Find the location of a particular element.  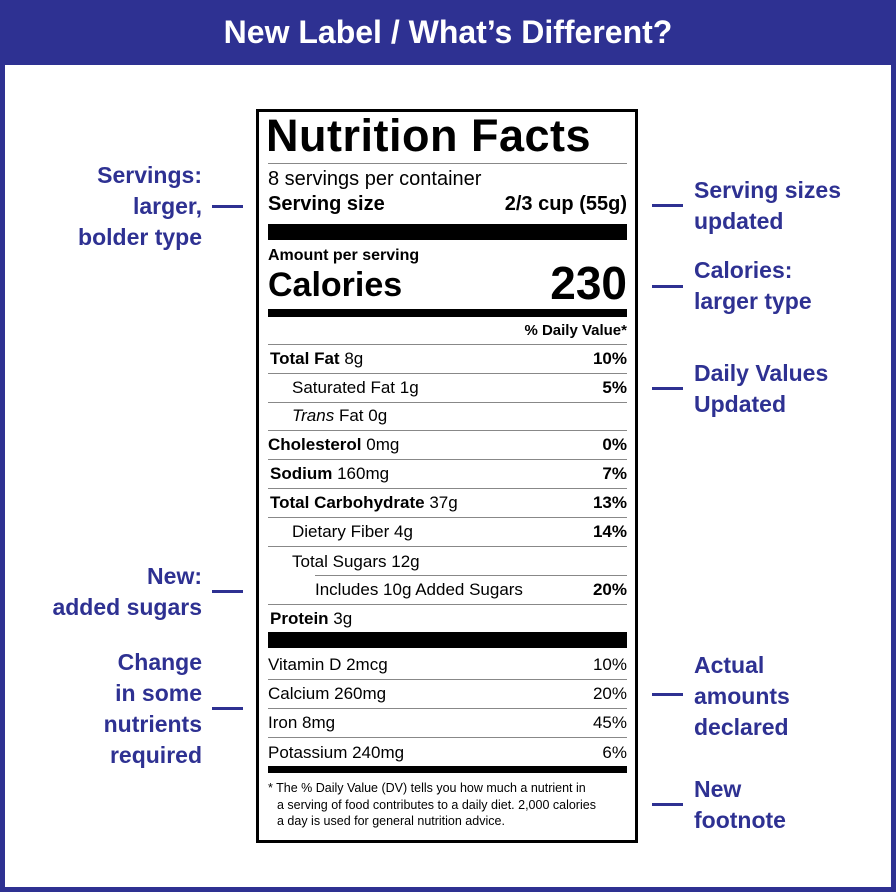

header: New Label / What’s Different? is located at coordinates (448, 32).